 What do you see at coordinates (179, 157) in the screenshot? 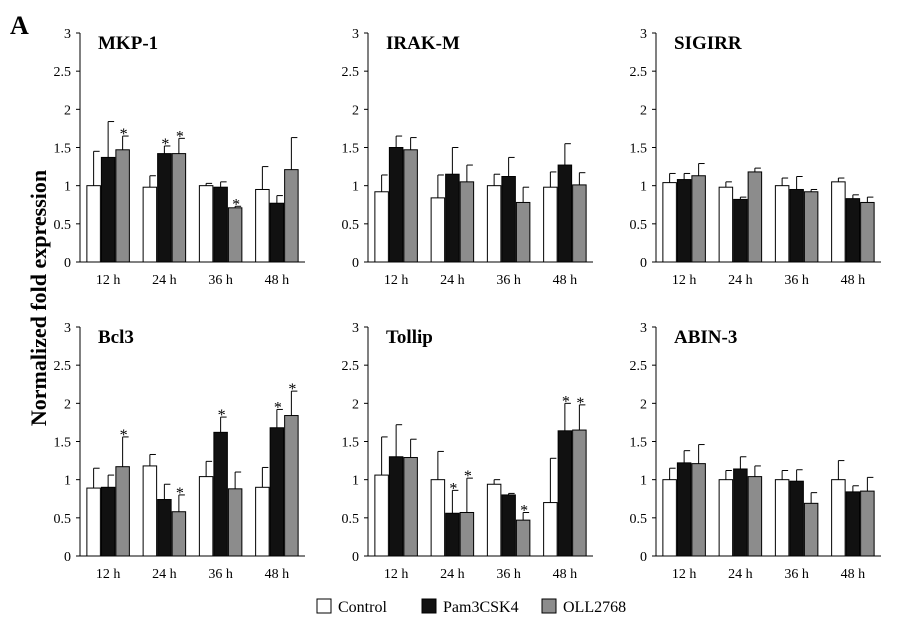
I see `chart-mkp-1: 0 0.5 1 1.5 2 2.5 3 MKP-1 12 h * 24 h * * 36 h * 48 h` at bounding box center [179, 157].